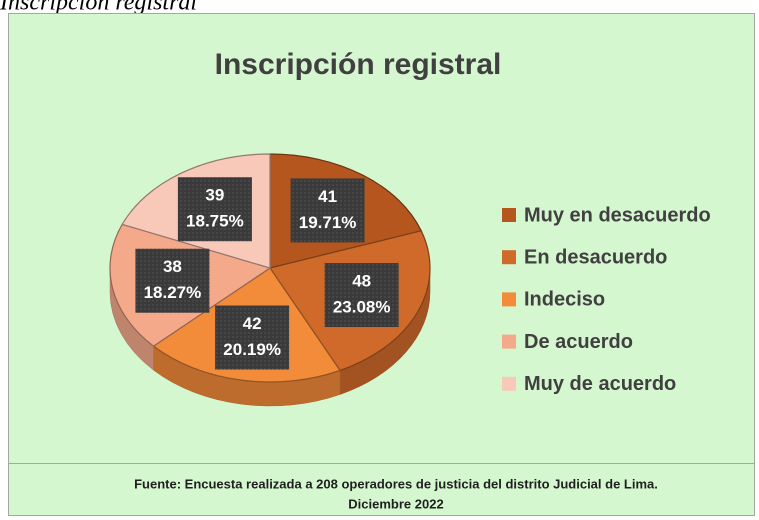 This screenshot has height=520, width=759. I want to click on data-label: 20.19%, so click(252, 349).